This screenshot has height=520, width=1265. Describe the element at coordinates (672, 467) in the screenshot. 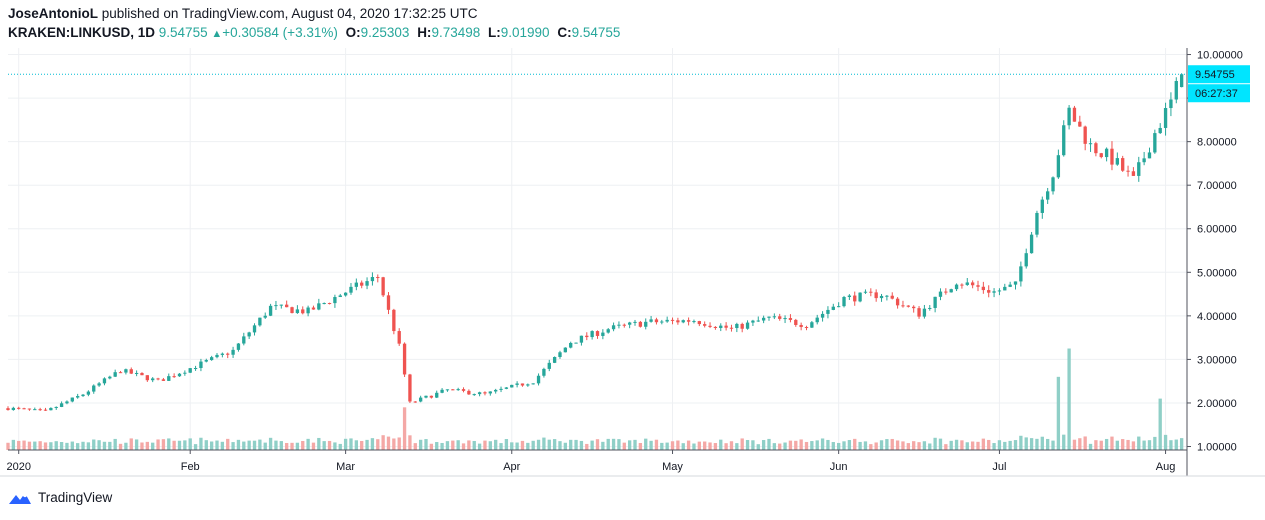

I see `x-tick-label: May` at that location.